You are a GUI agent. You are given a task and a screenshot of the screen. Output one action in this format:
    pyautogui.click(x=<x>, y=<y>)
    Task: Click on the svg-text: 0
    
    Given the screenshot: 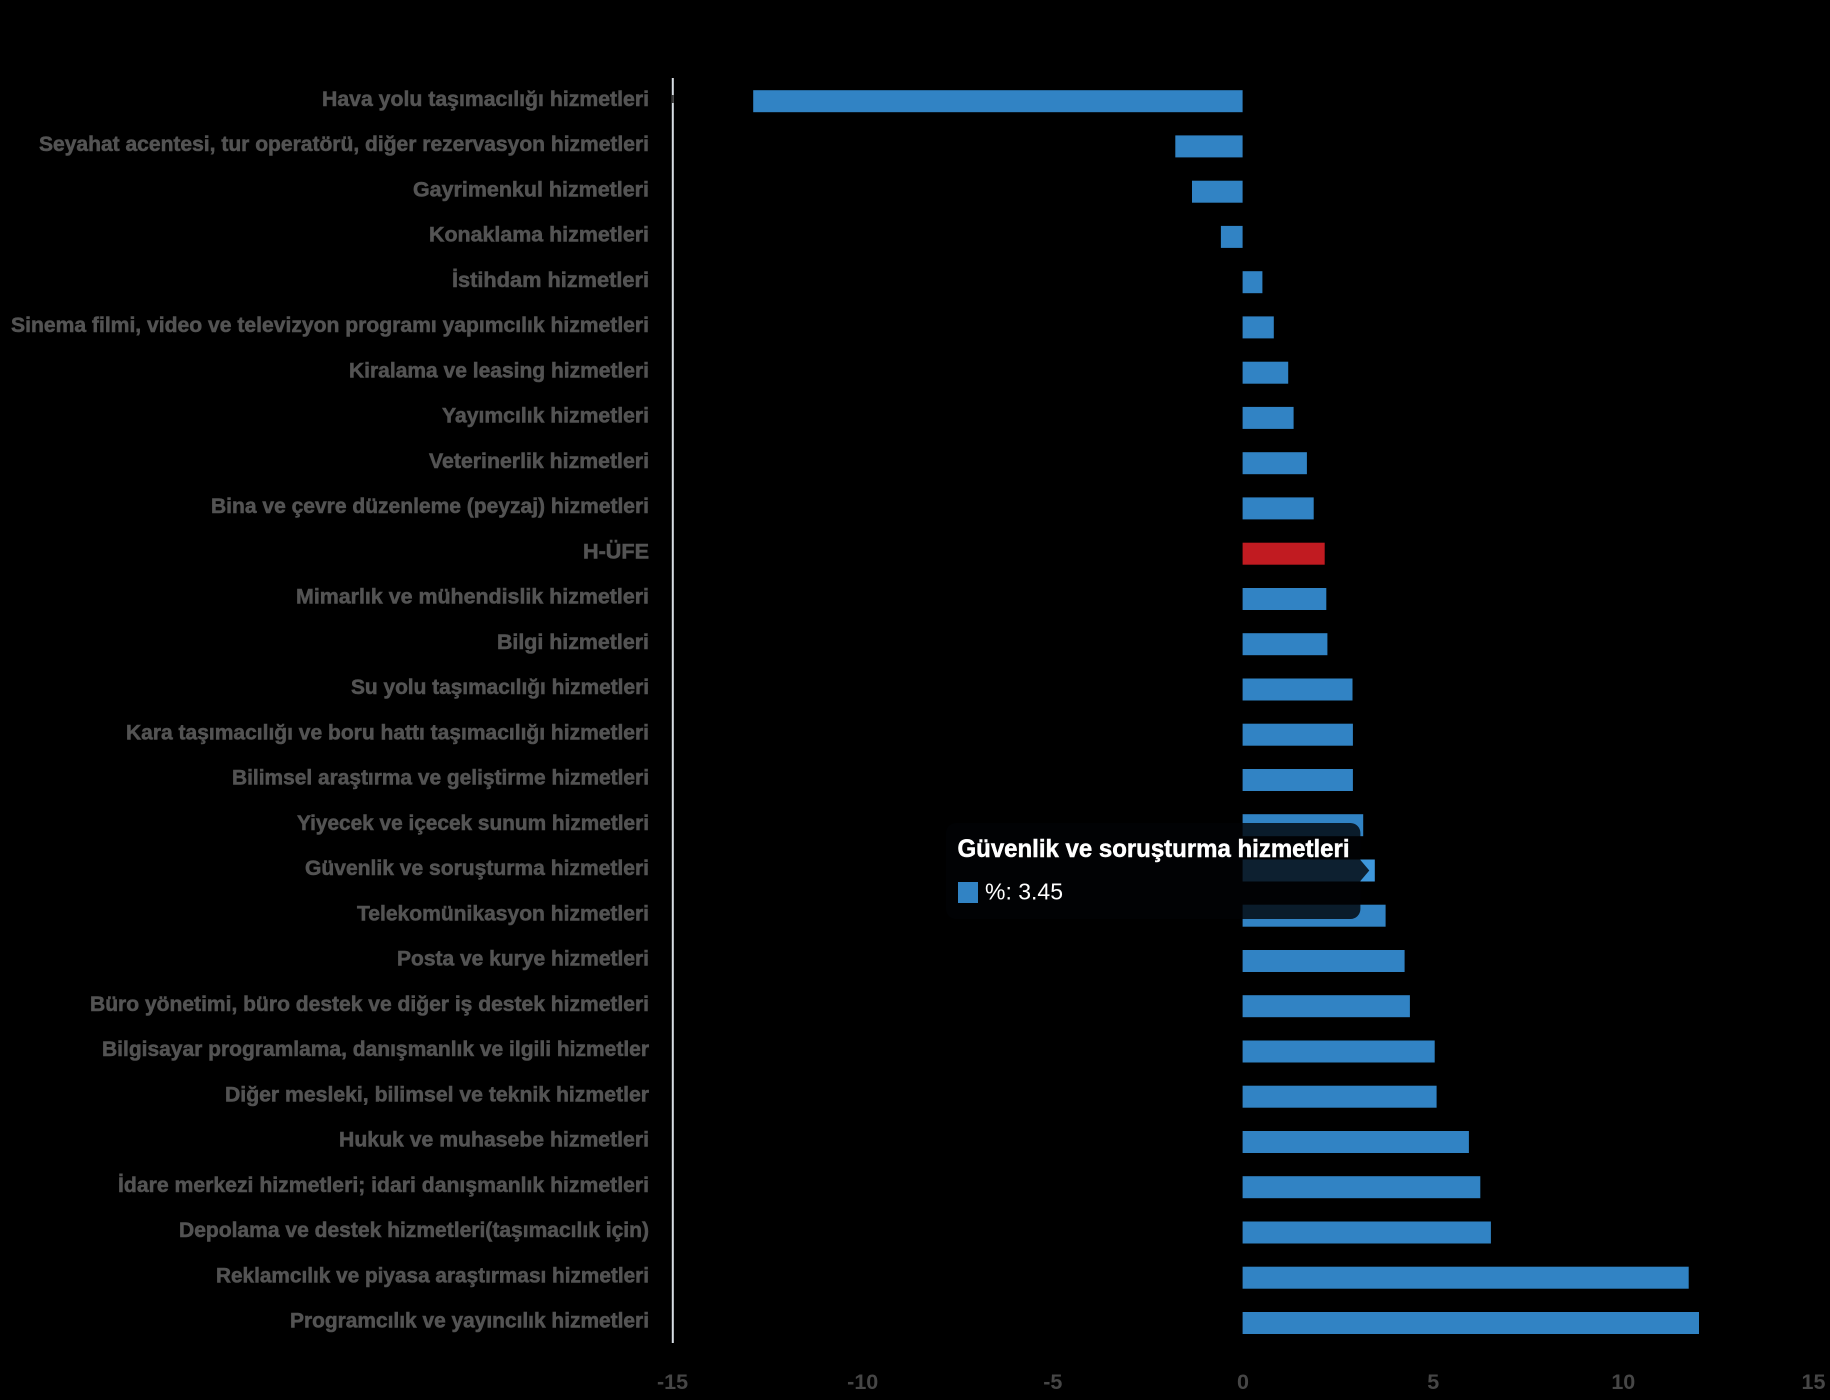 What is the action you would take?
    pyautogui.click(x=1243, y=1382)
    